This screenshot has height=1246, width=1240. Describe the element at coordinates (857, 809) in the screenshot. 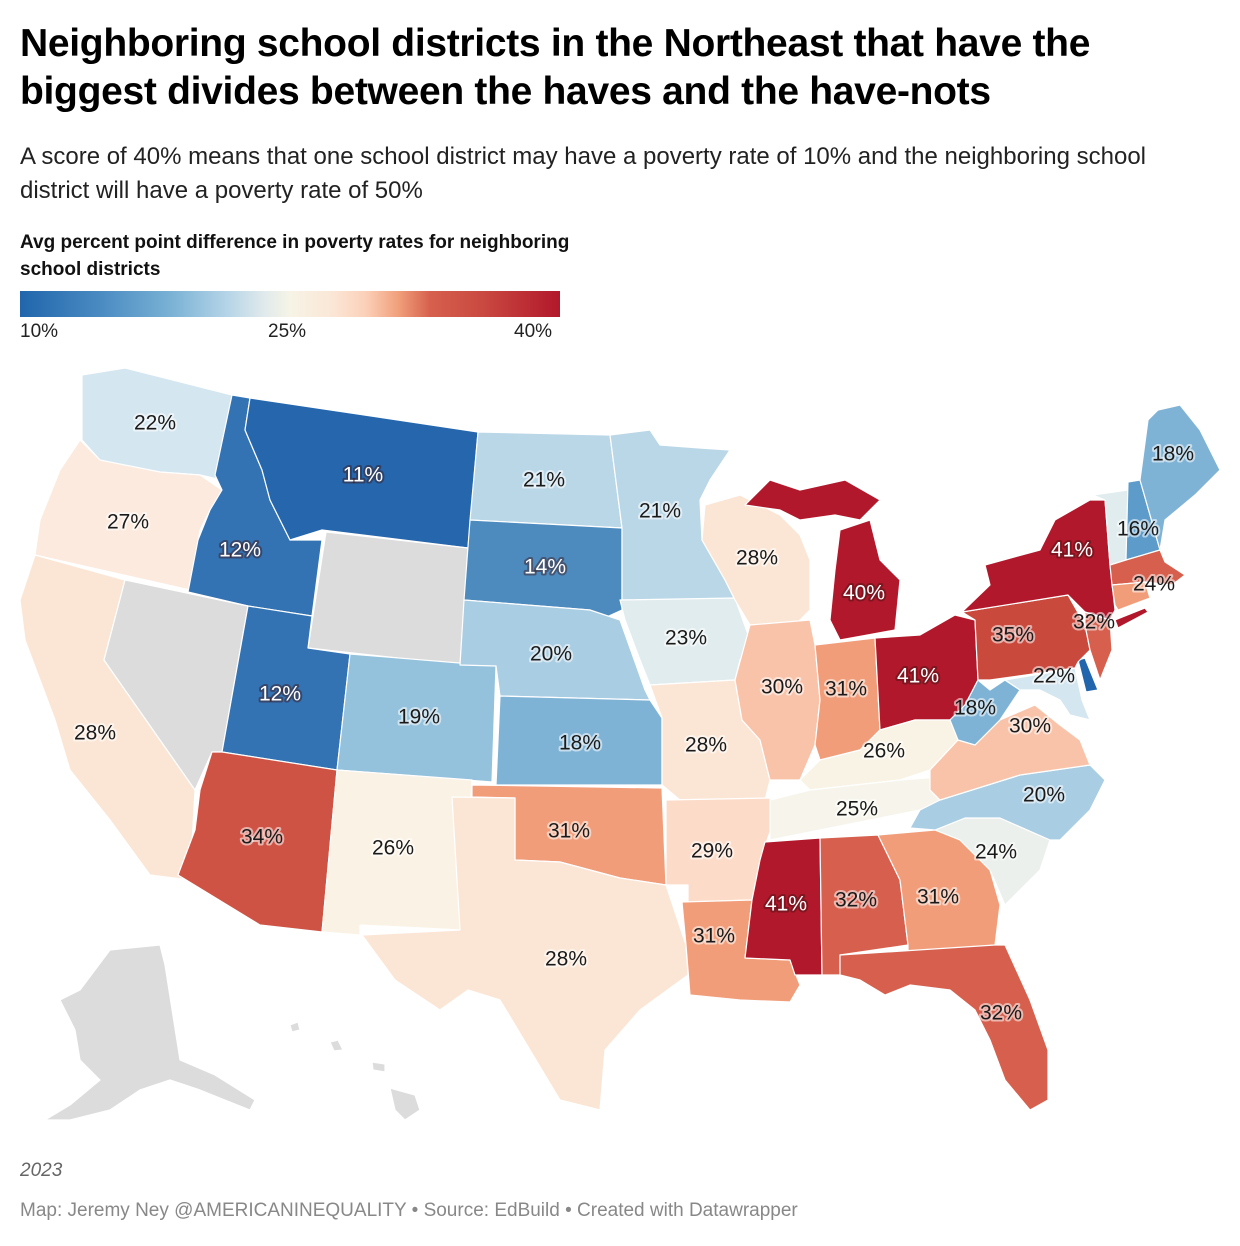

I see `state-label-TN: 25%` at that location.